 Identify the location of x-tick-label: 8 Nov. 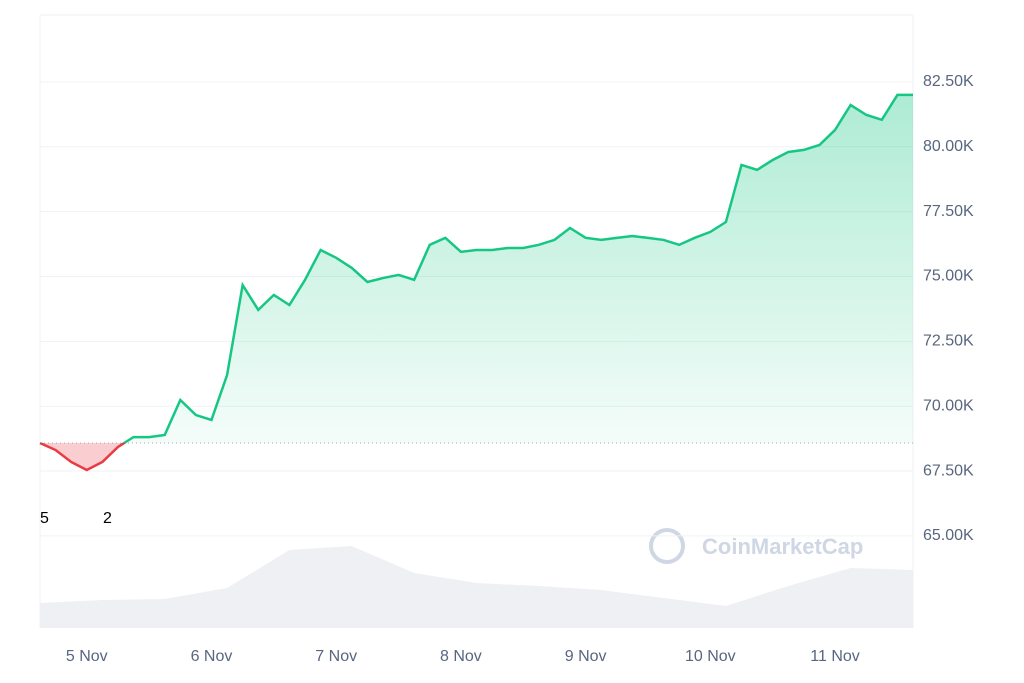
(461, 656).